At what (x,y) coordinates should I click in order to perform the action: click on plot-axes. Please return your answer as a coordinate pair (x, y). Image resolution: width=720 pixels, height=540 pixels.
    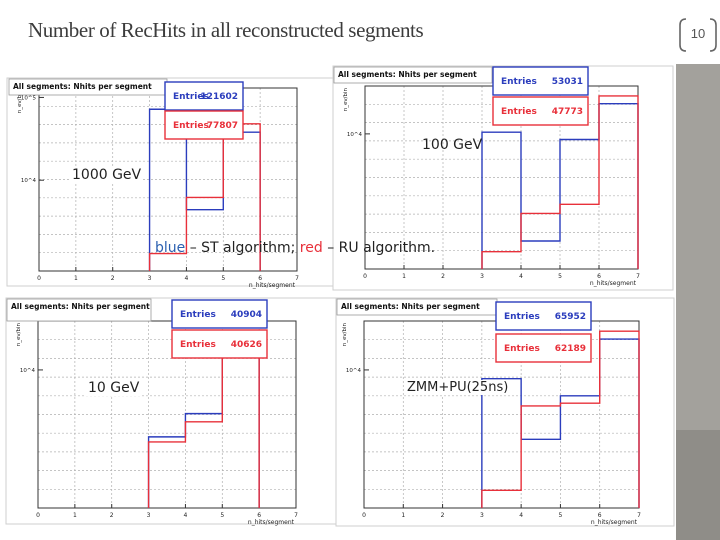
    Looking at the image, I should click on (167, 414).